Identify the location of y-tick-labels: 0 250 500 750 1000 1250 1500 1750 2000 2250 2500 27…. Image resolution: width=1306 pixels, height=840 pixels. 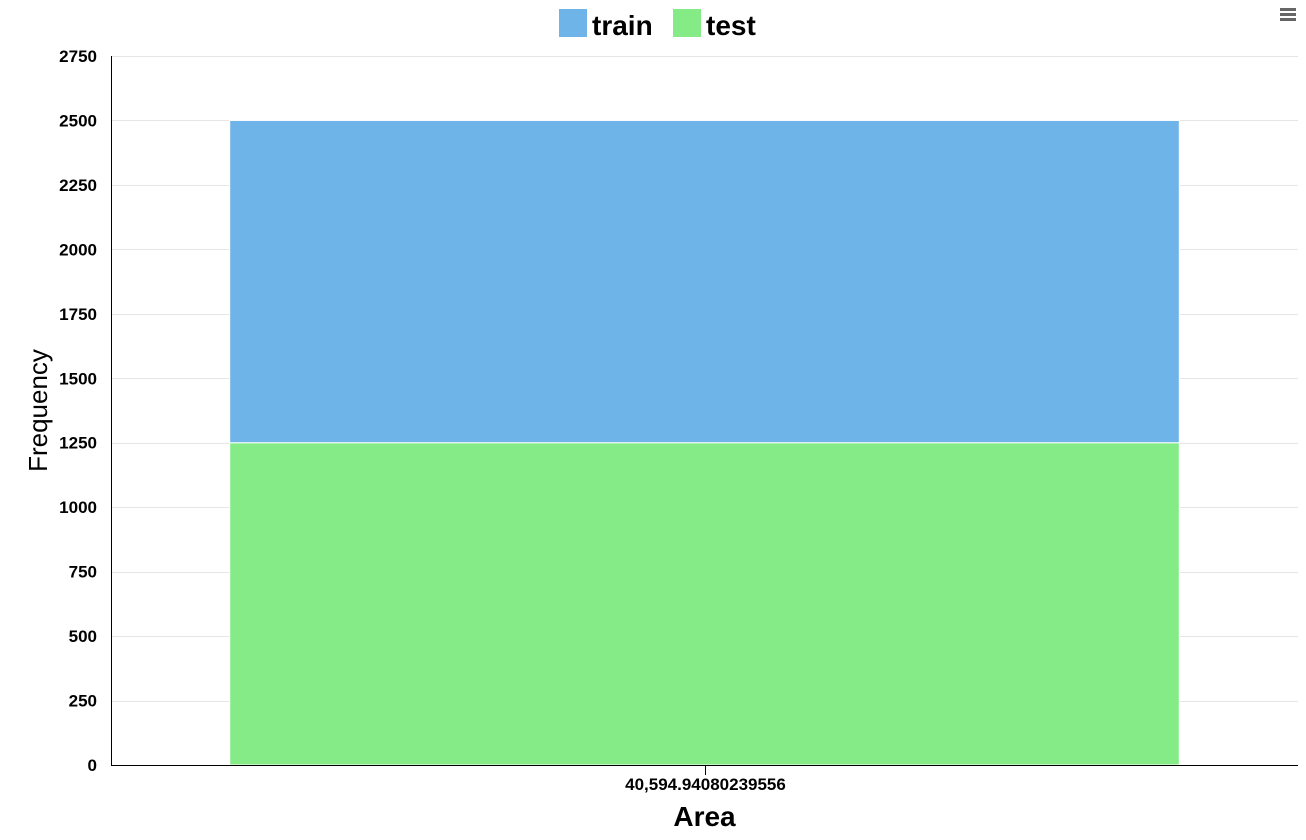
(78, 411).